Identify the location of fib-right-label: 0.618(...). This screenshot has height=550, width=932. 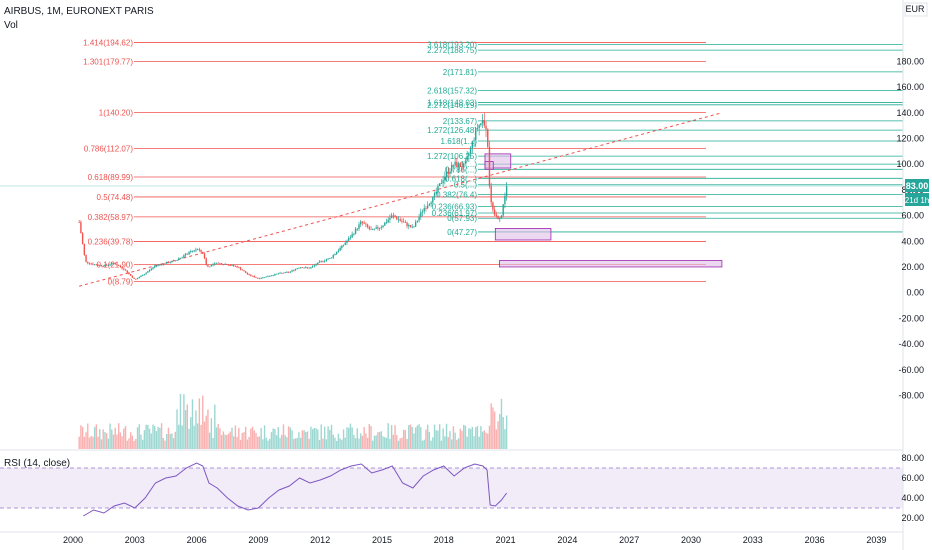
(461, 178).